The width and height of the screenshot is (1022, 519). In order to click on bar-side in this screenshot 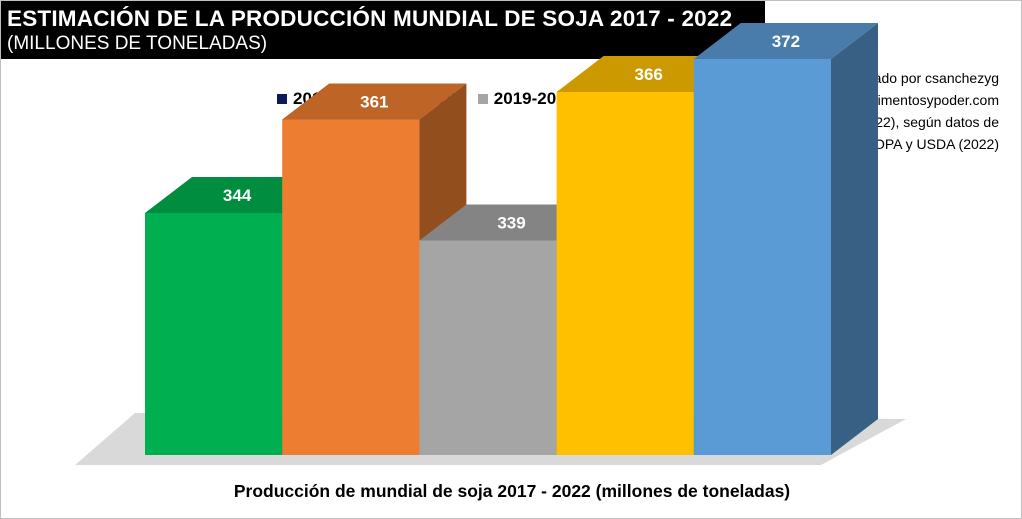, I will do `click(854, 239)`.